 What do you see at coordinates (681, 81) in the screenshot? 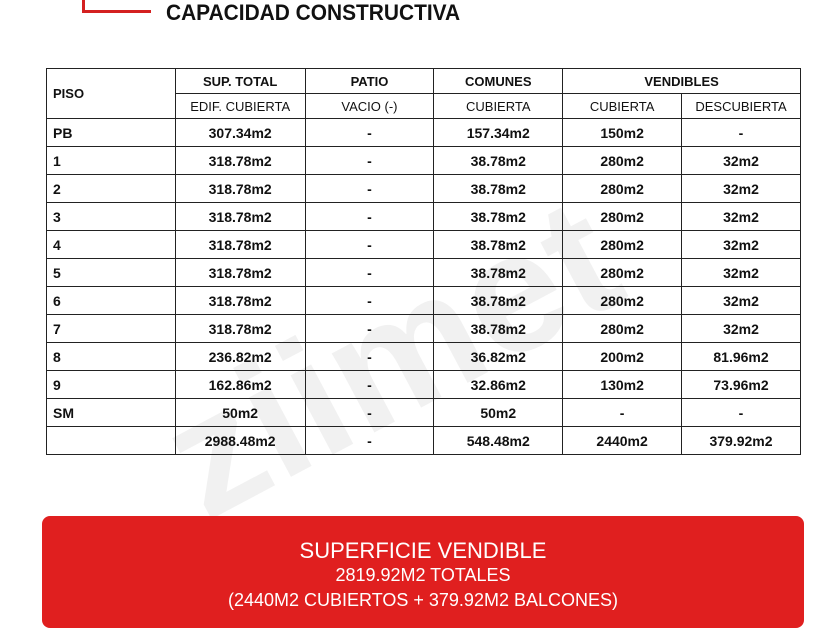
I see `header-vendibles: VENDIBLES` at bounding box center [681, 81].